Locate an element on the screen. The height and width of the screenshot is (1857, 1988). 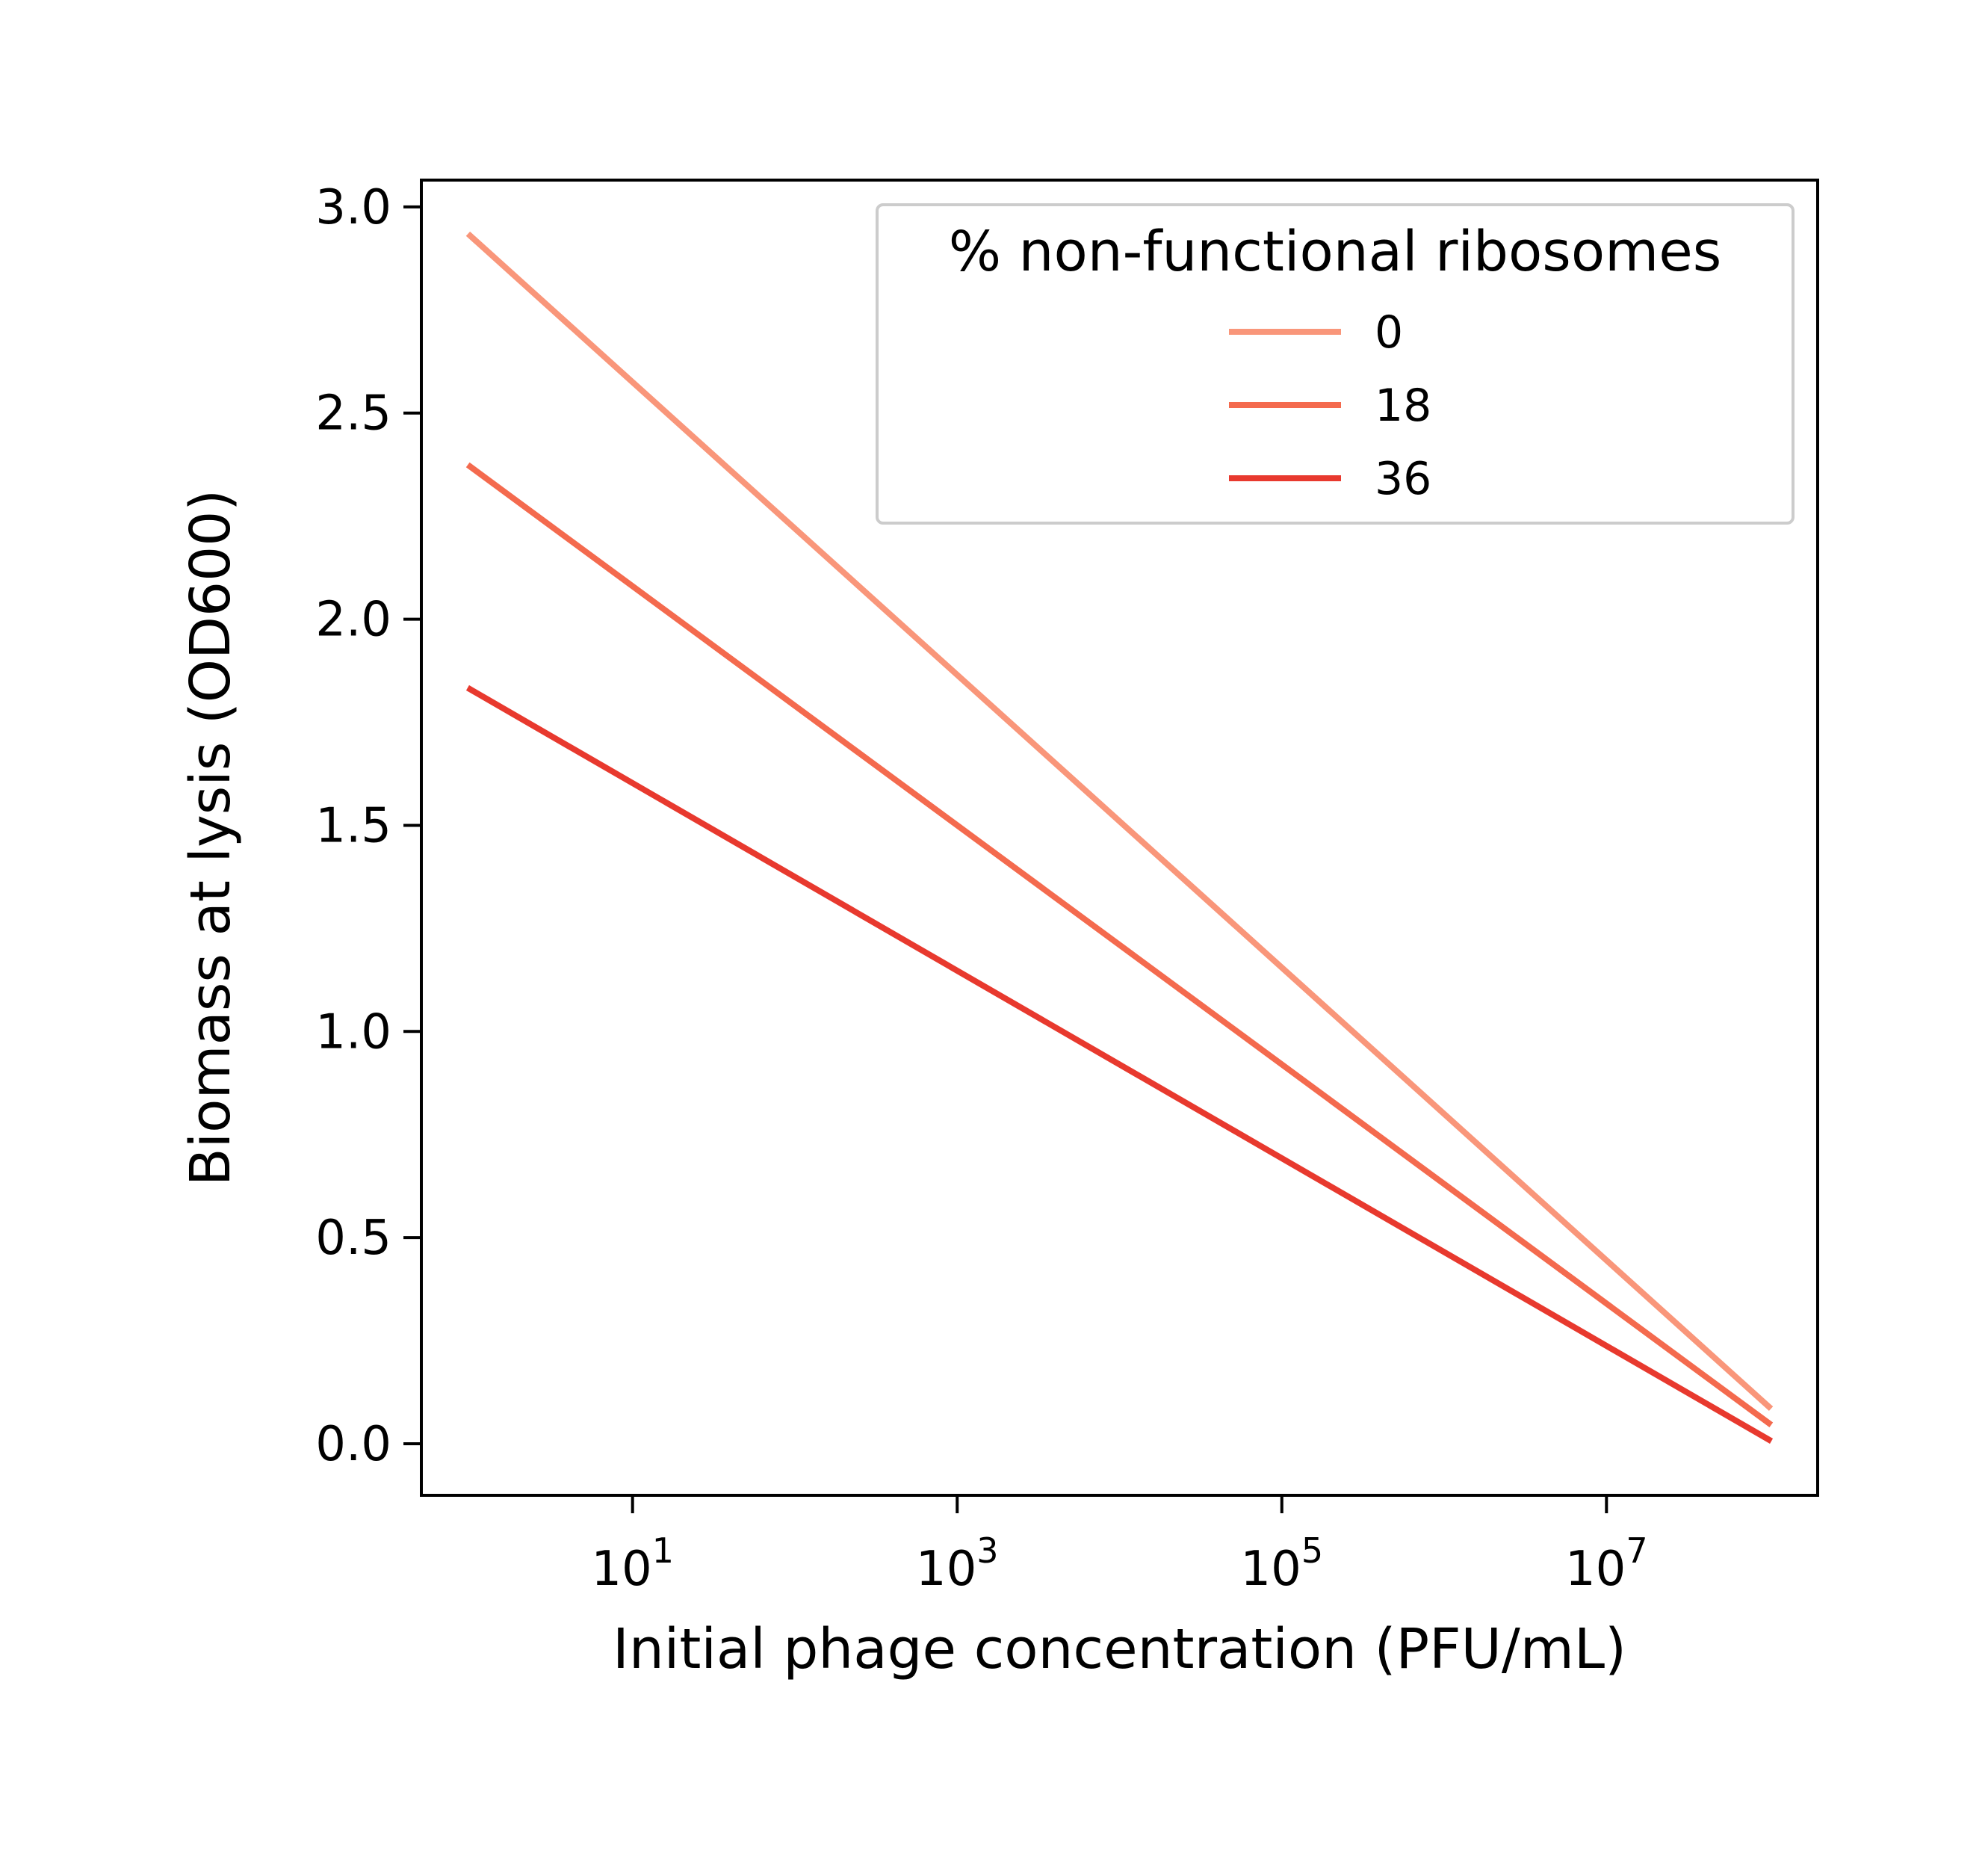
y-axis-label: Biomass at lysis (OD600) is located at coordinates (211, 837).